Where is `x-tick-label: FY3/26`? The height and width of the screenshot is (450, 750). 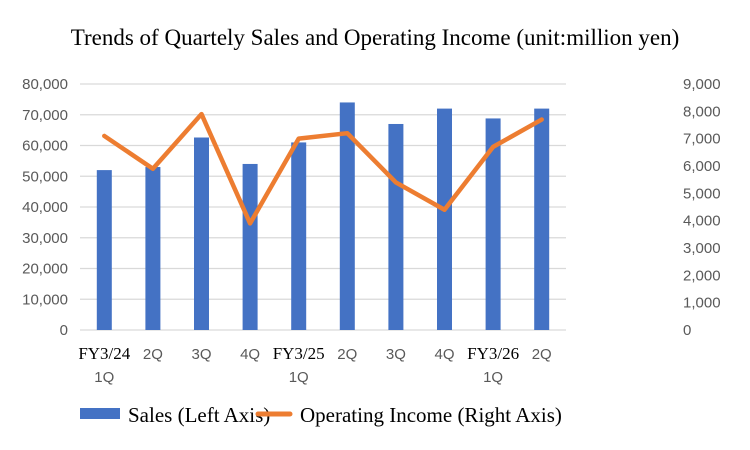 x-tick-label: FY3/26 is located at coordinates (493, 353).